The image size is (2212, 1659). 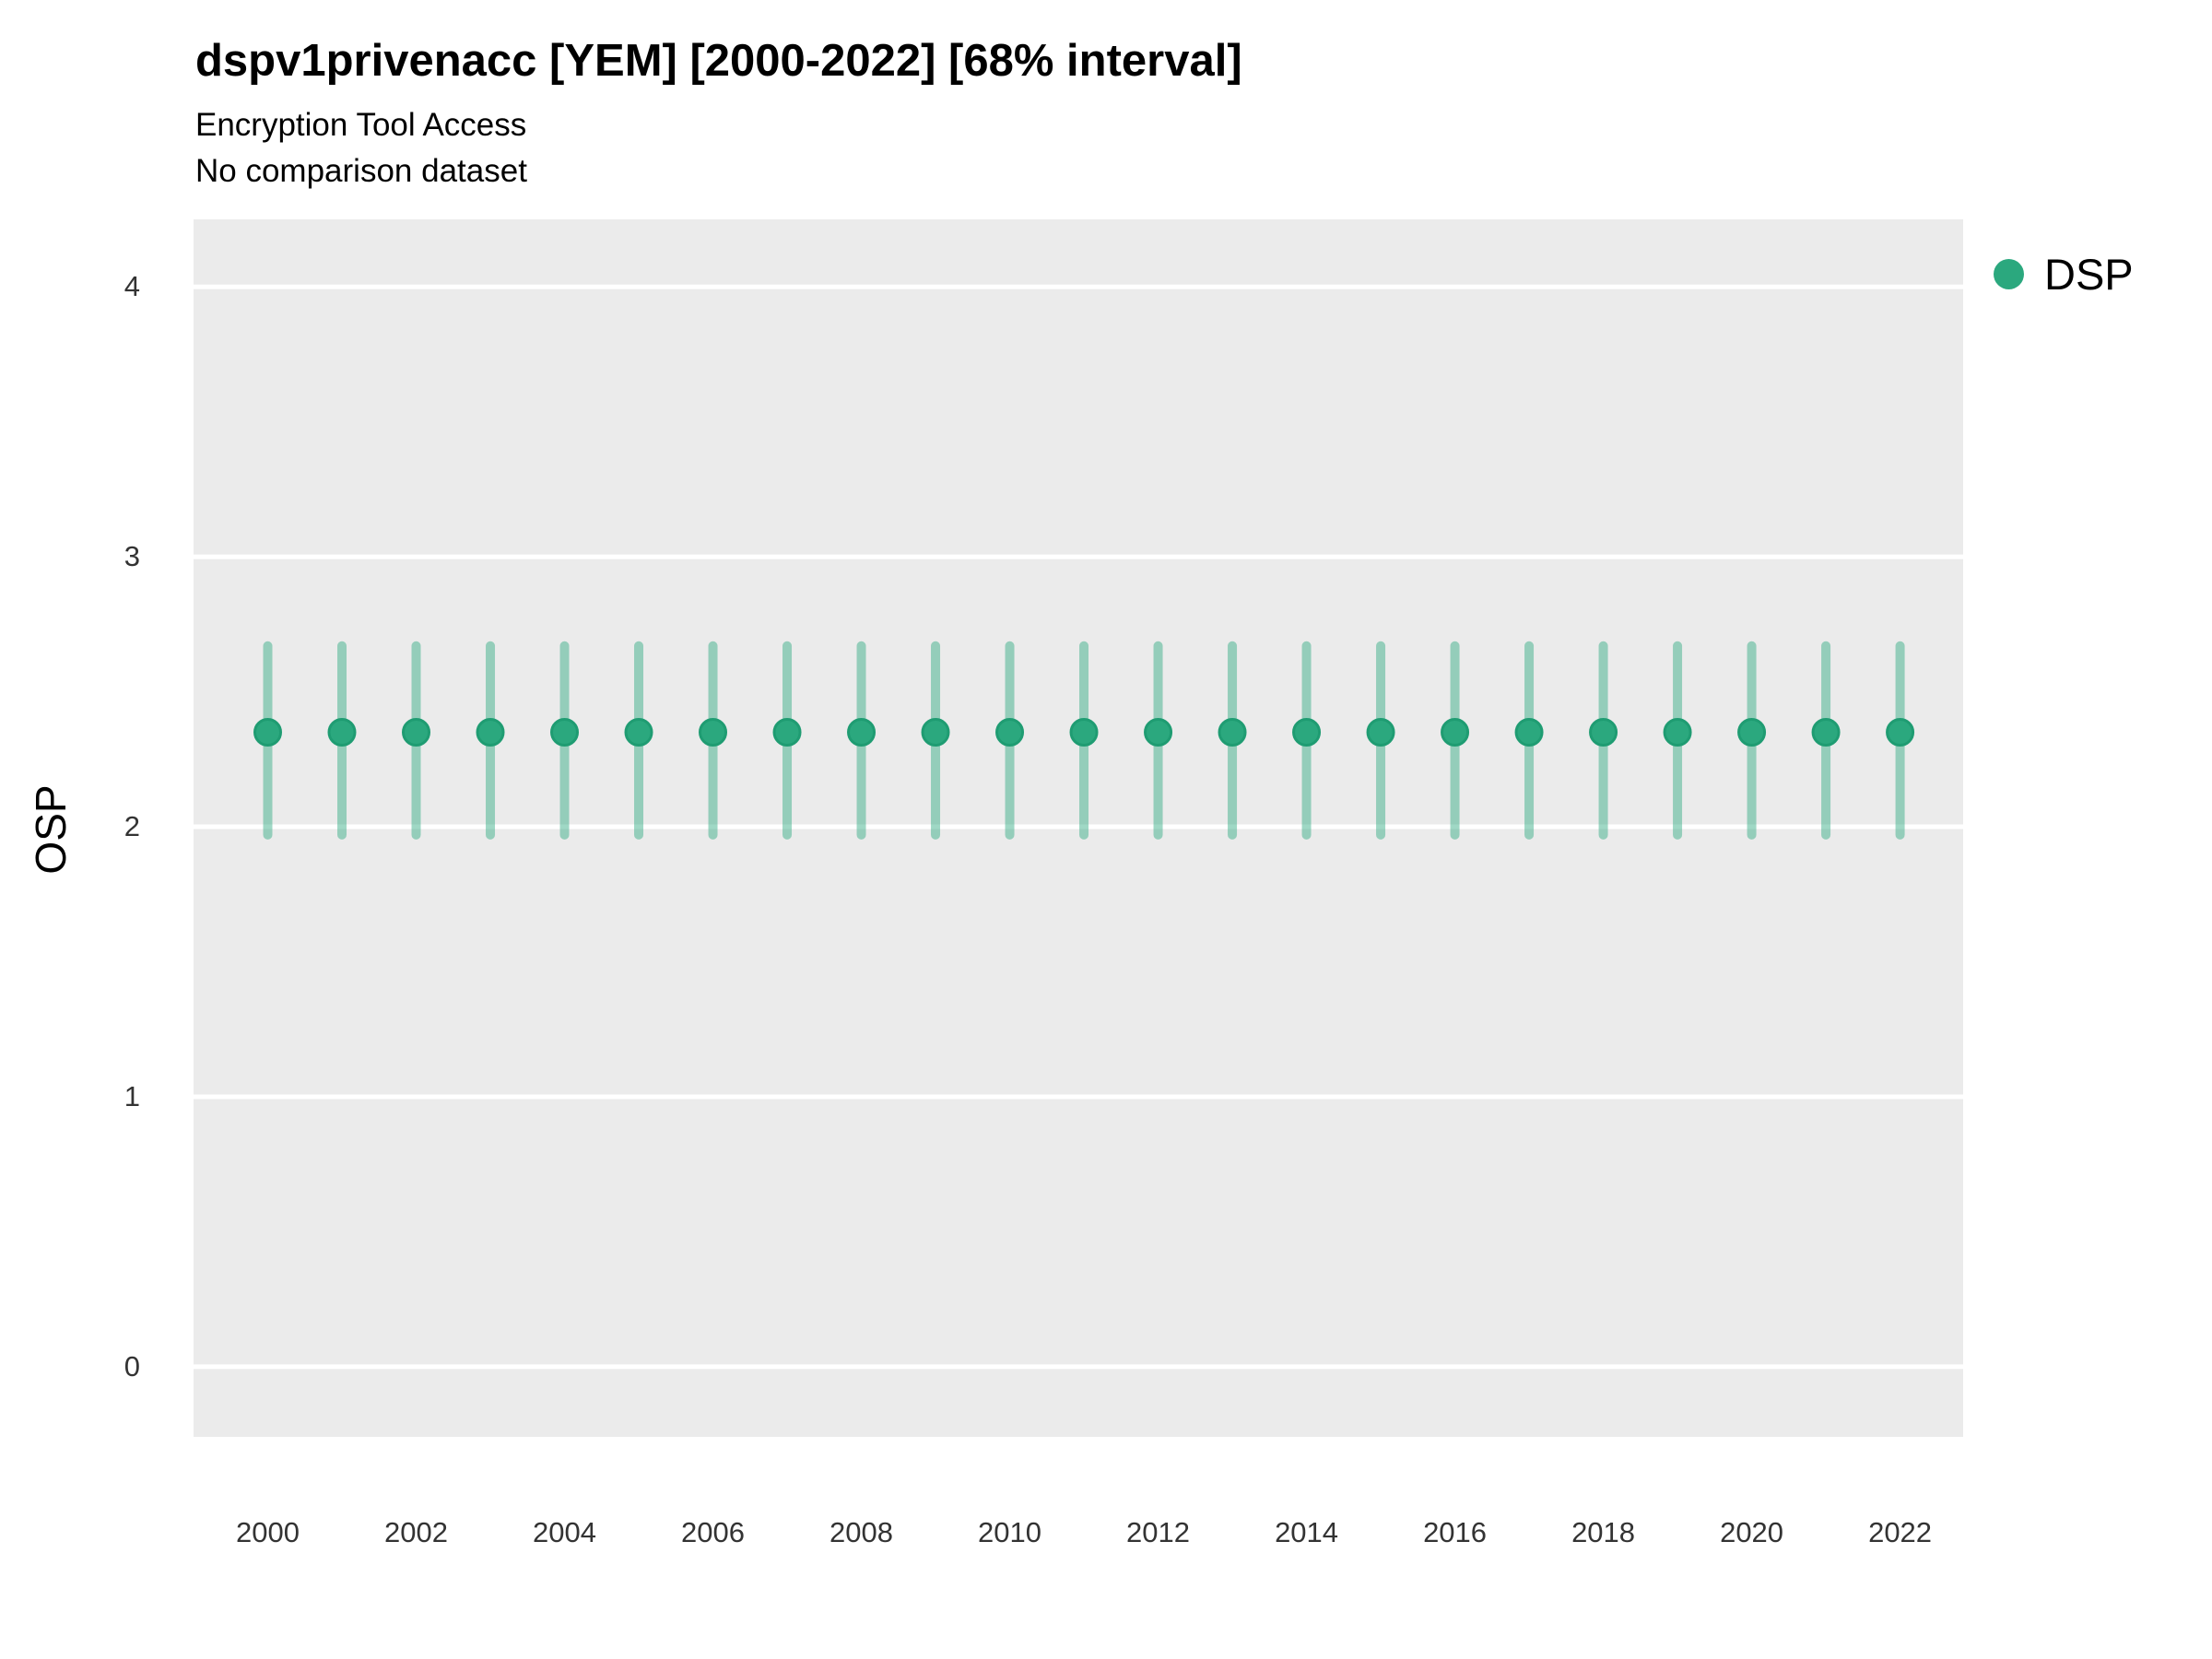 I want to click on data-point-2011, so click(x=1084, y=732).